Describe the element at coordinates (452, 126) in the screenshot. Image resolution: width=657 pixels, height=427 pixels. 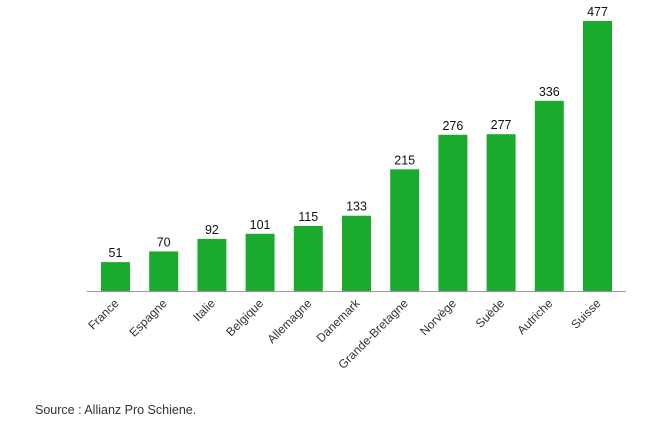
I see `value-label-norvege: 276` at that location.